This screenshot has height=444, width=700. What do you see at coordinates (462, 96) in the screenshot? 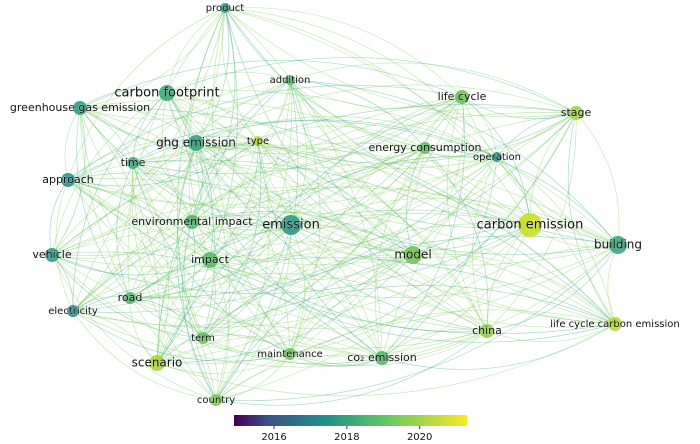
I see `node-label: life cycle` at bounding box center [462, 96].